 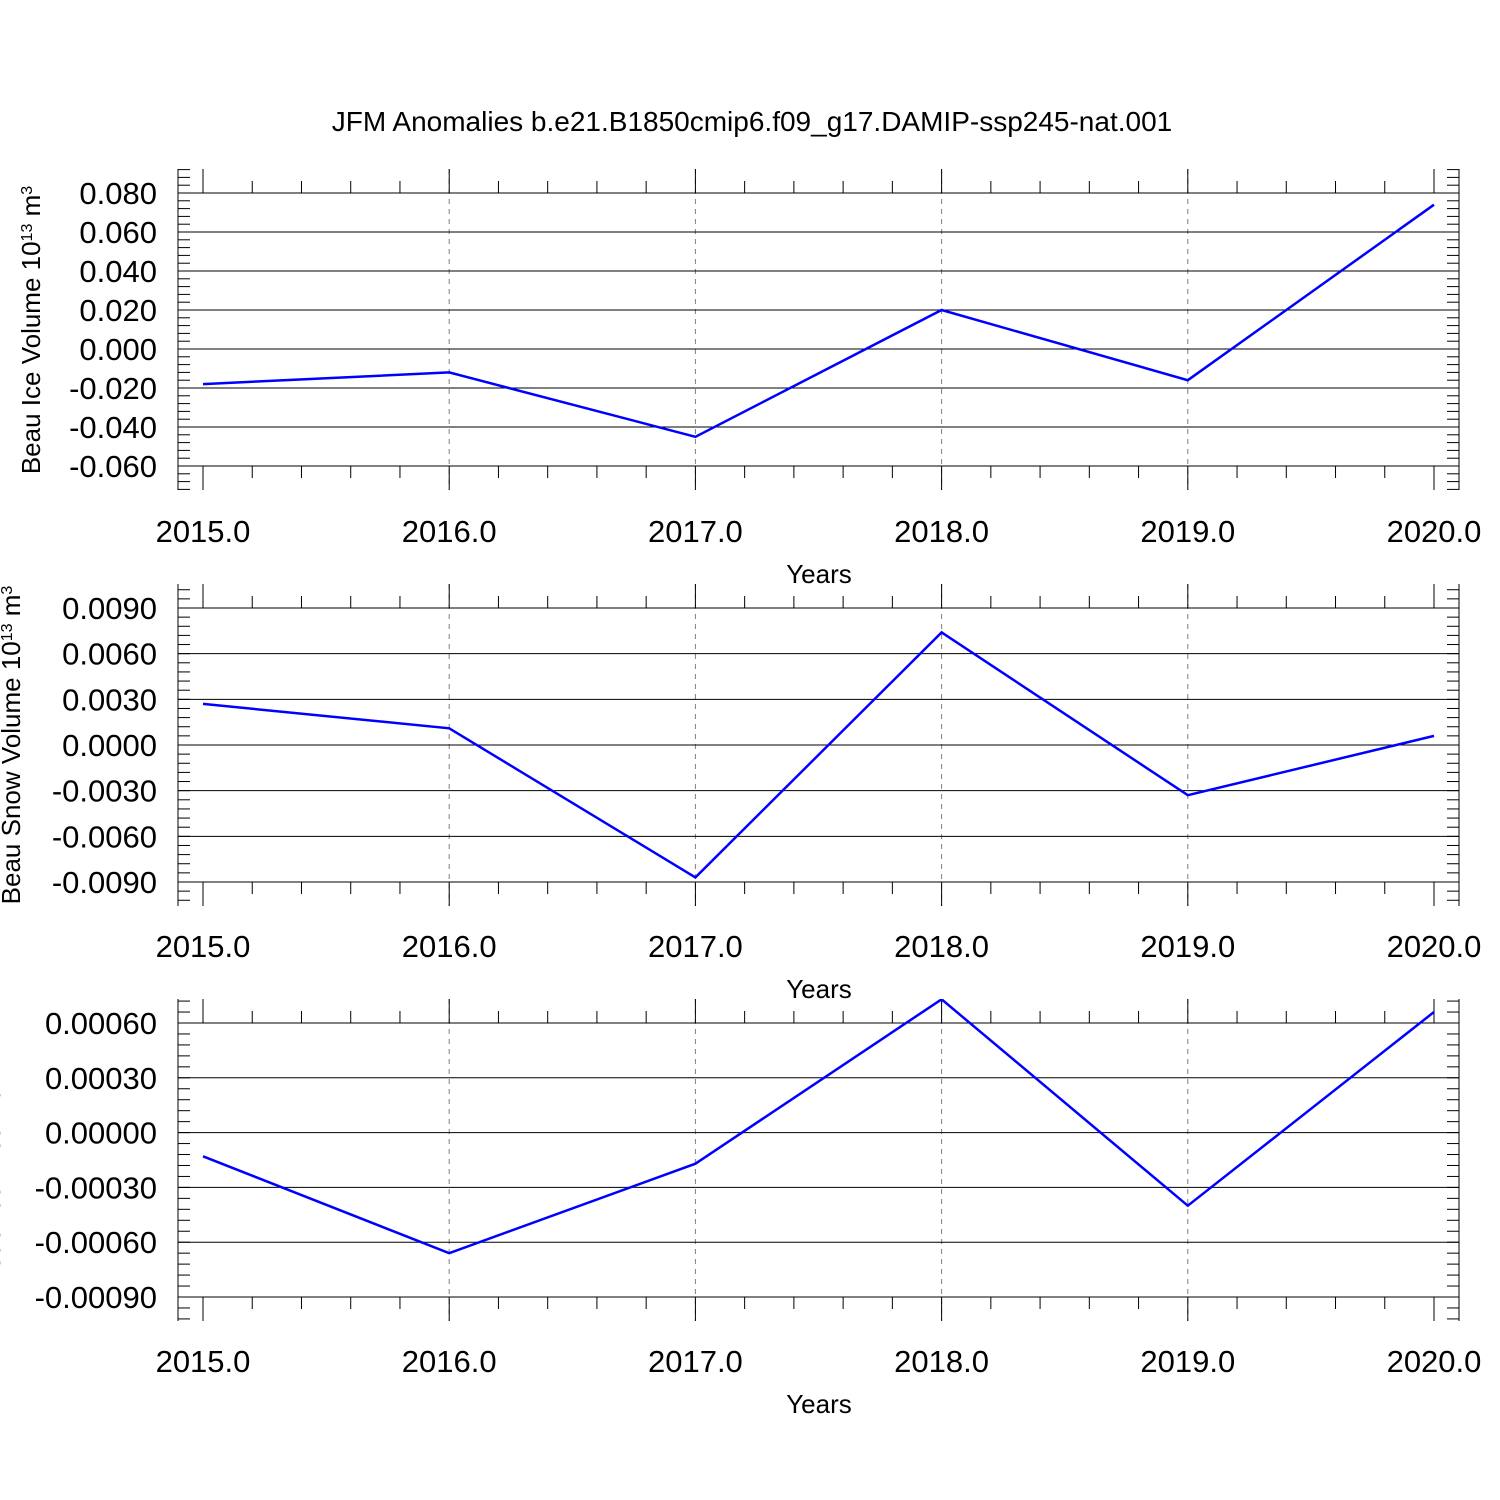 I want to click on y-tick-label: 0.040, so click(x=118, y=271).